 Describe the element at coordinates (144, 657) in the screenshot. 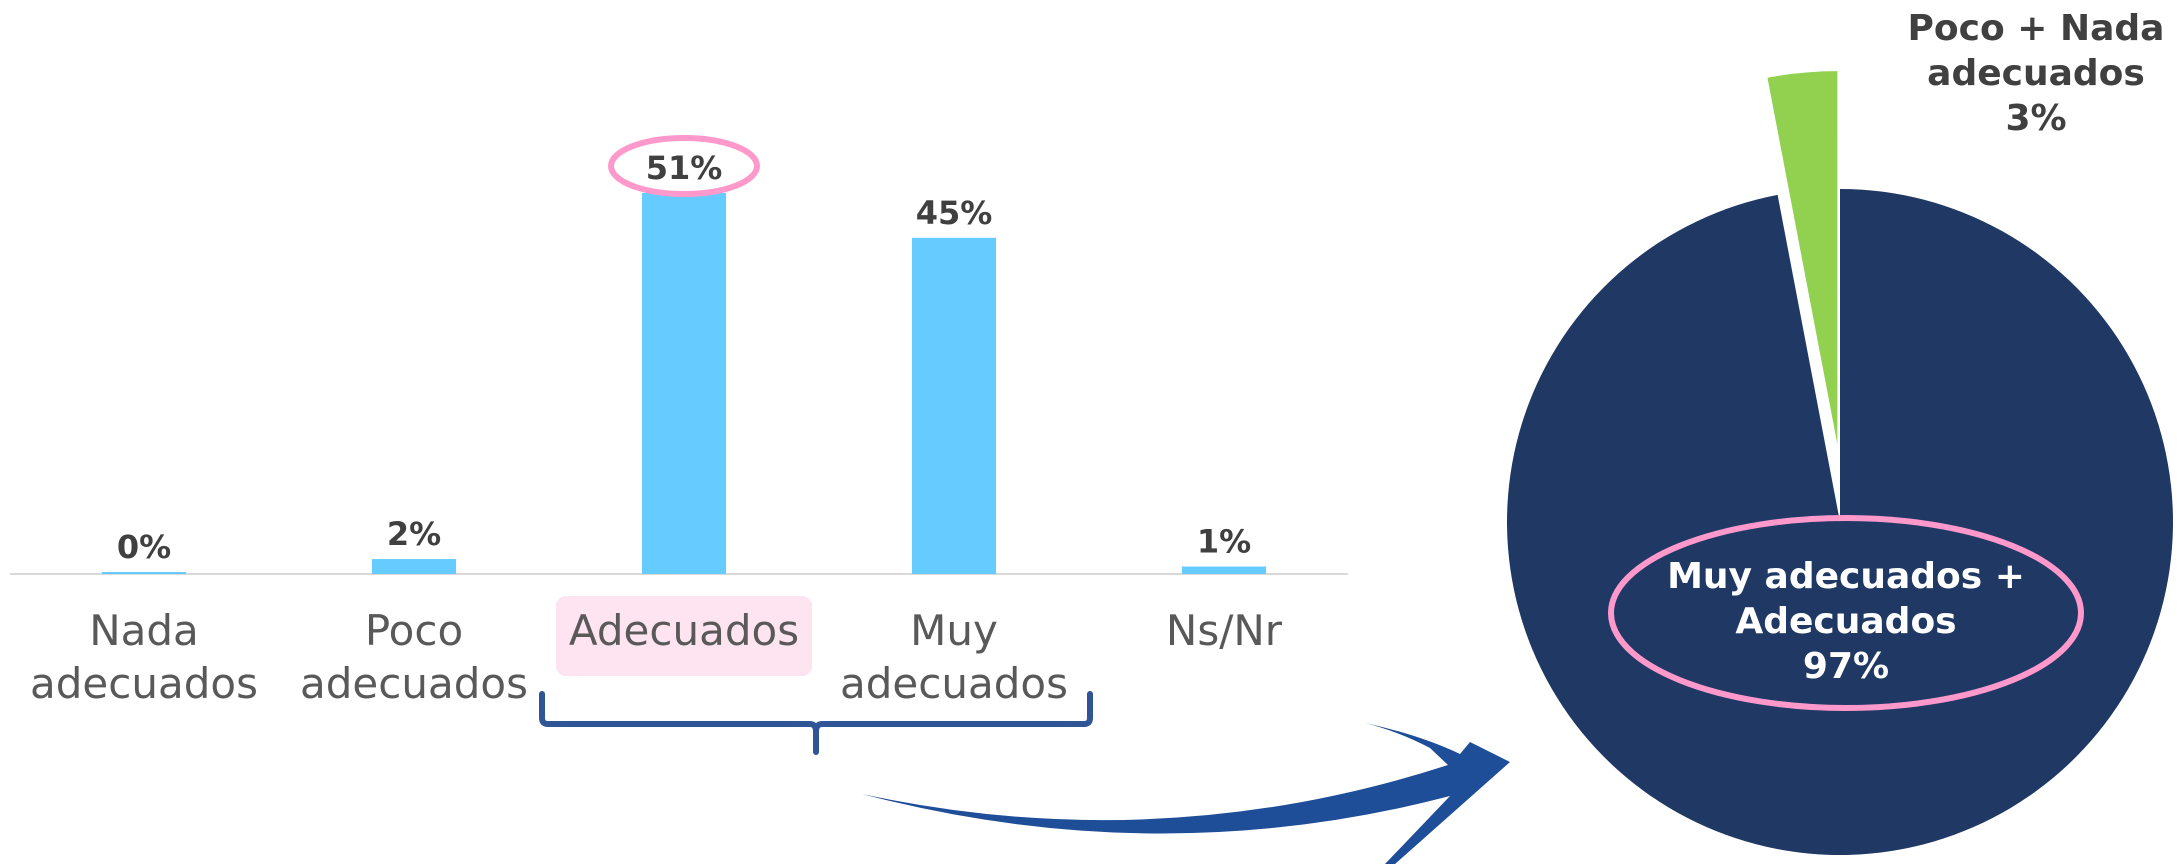

I see `category-label-0: Nada adecuados` at that location.